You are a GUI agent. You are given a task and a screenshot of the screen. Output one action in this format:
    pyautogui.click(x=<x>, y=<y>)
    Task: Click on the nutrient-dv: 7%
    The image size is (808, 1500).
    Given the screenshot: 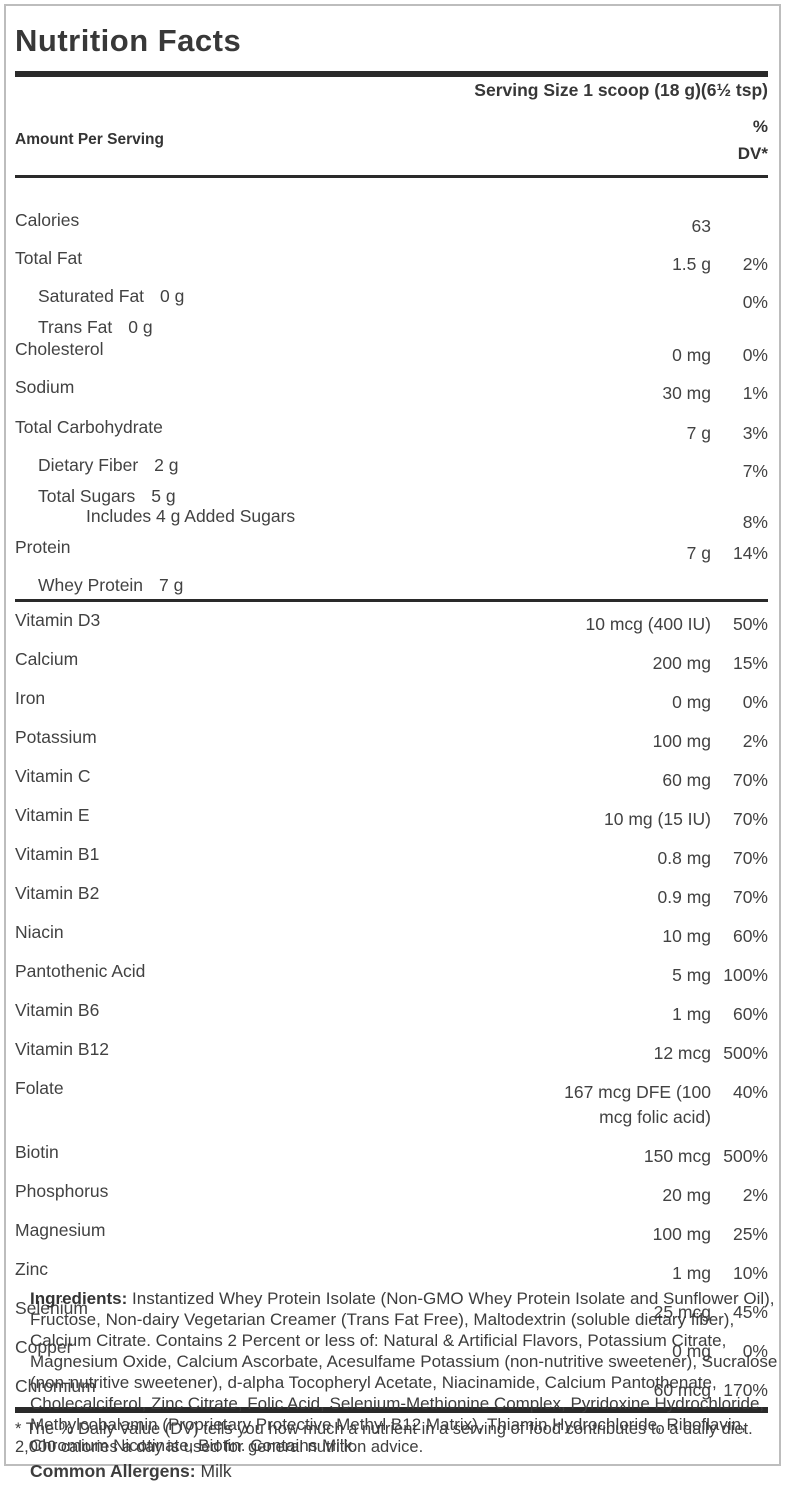 What is the action you would take?
    pyautogui.click(x=755, y=471)
    